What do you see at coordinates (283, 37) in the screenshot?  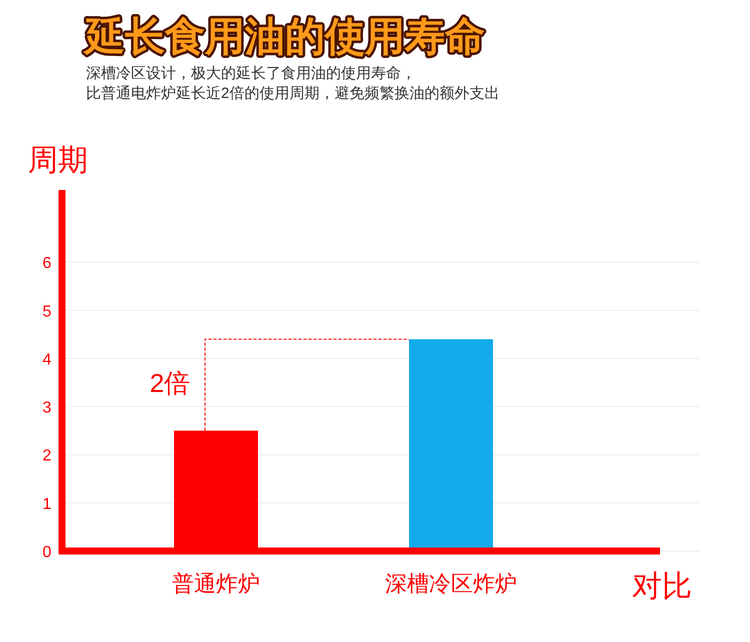 I see `chart-title: 延长食用油的使用寿命` at bounding box center [283, 37].